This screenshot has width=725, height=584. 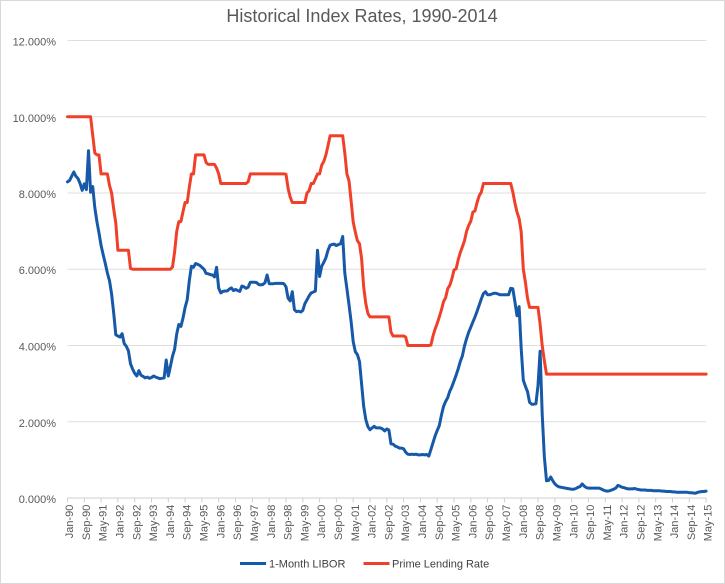 I want to click on svg-text: May-99, so click(x=305, y=523).